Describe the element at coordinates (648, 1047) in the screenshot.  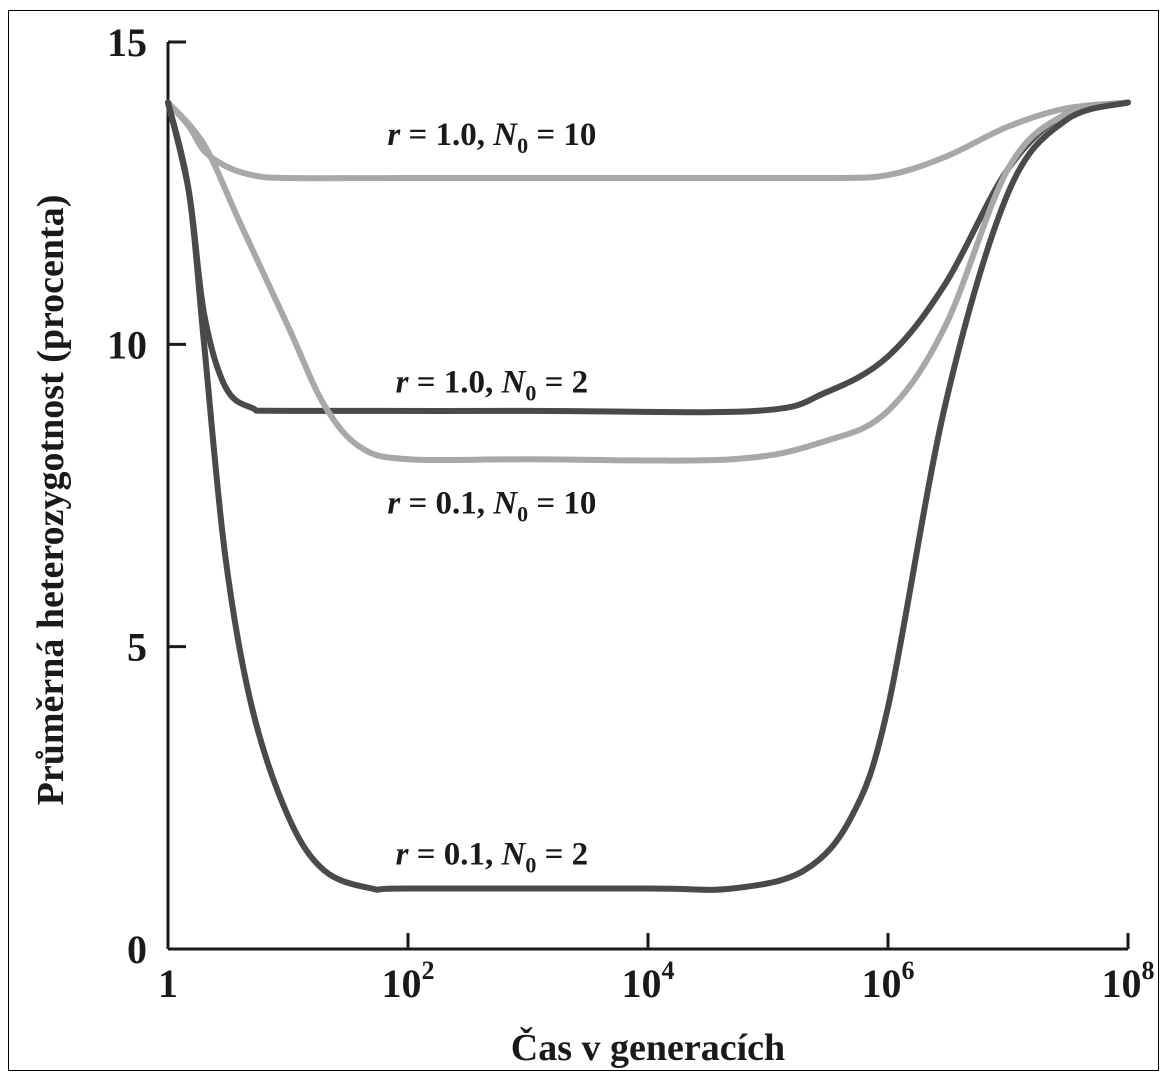
I see `x-axis-title: Čas v generacích` at that location.